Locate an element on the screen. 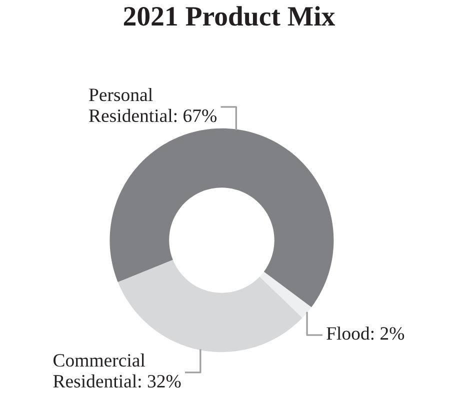  slice-label: Personal Residential: 67% is located at coordinates (152, 105).